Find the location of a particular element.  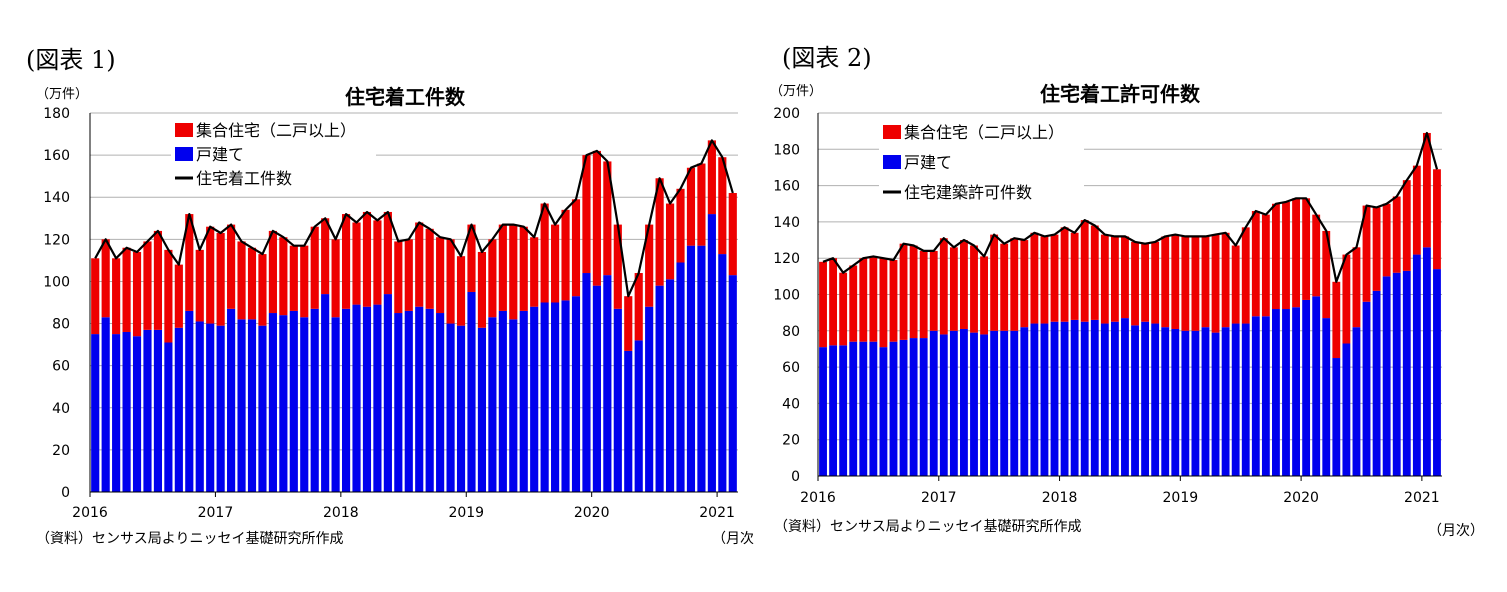

legend-label: 集合住宅（二戸以上） is located at coordinates (984, 132).